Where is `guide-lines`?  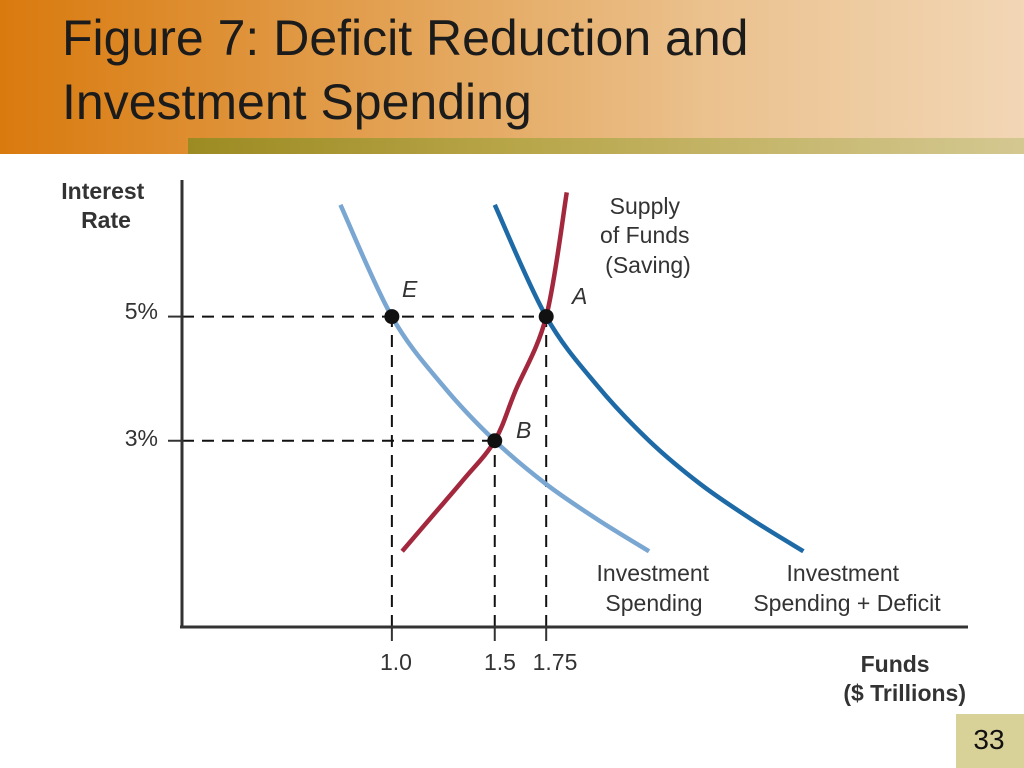 guide-lines is located at coordinates (365, 471).